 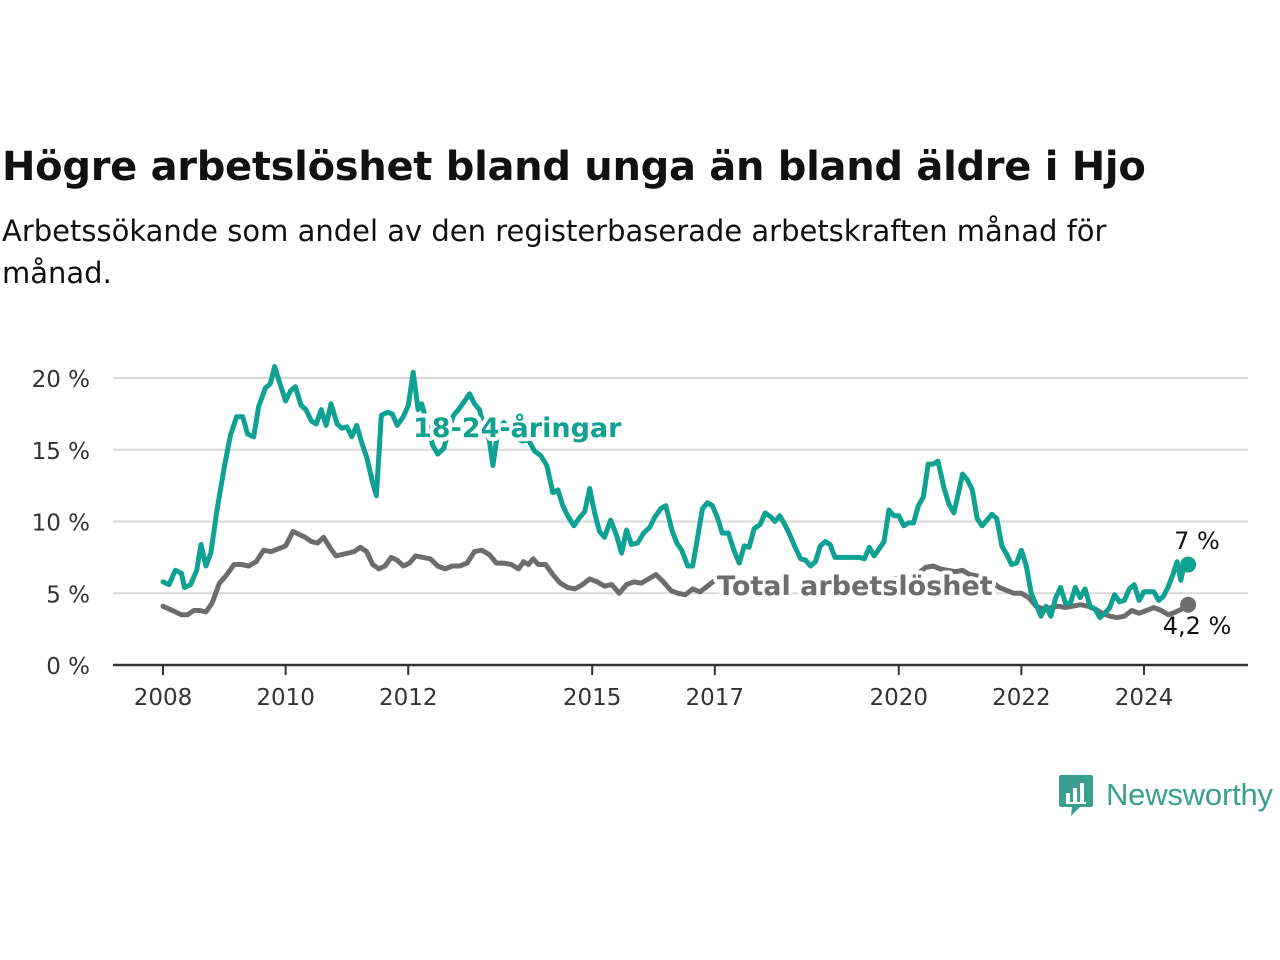 I want to click on end-label-total: 4,2 %, so click(x=1197, y=626).